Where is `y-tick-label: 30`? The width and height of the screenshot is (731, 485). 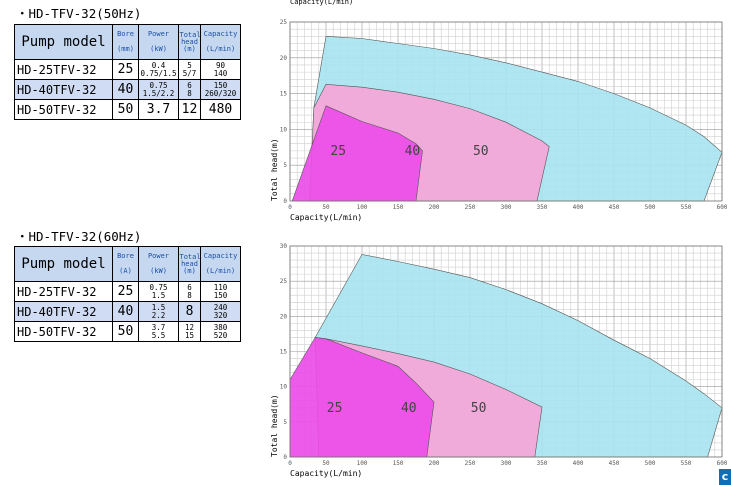 y-tick-label: 30 is located at coordinates (284, 246).